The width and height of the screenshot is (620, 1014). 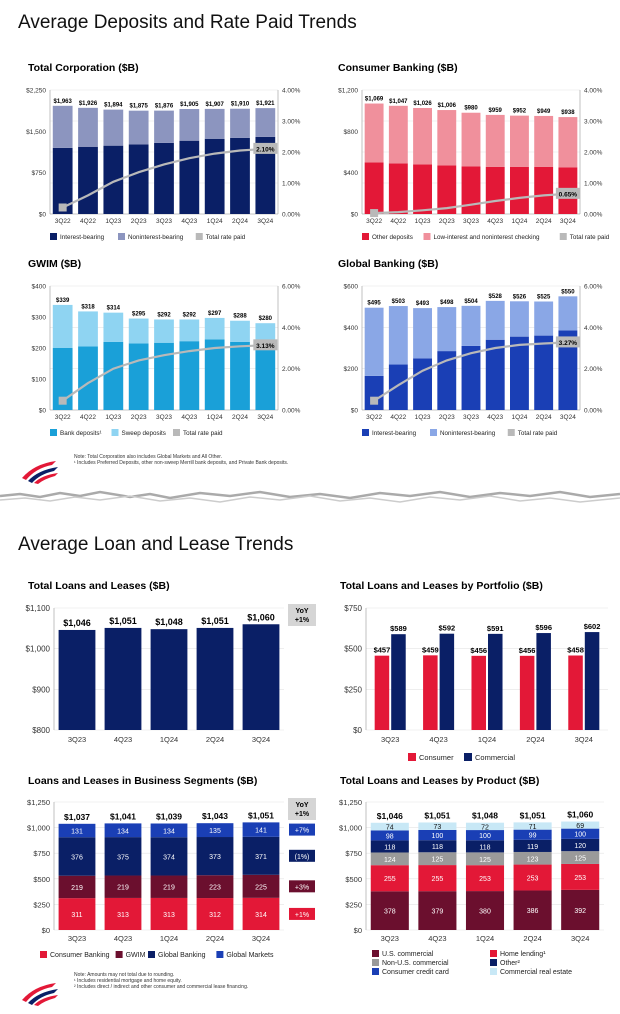 What do you see at coordinates (80, 955) in the screenshot?
I see `legend-label-consumer-banking: Consumer Banking` at bounding box center [80, 955].